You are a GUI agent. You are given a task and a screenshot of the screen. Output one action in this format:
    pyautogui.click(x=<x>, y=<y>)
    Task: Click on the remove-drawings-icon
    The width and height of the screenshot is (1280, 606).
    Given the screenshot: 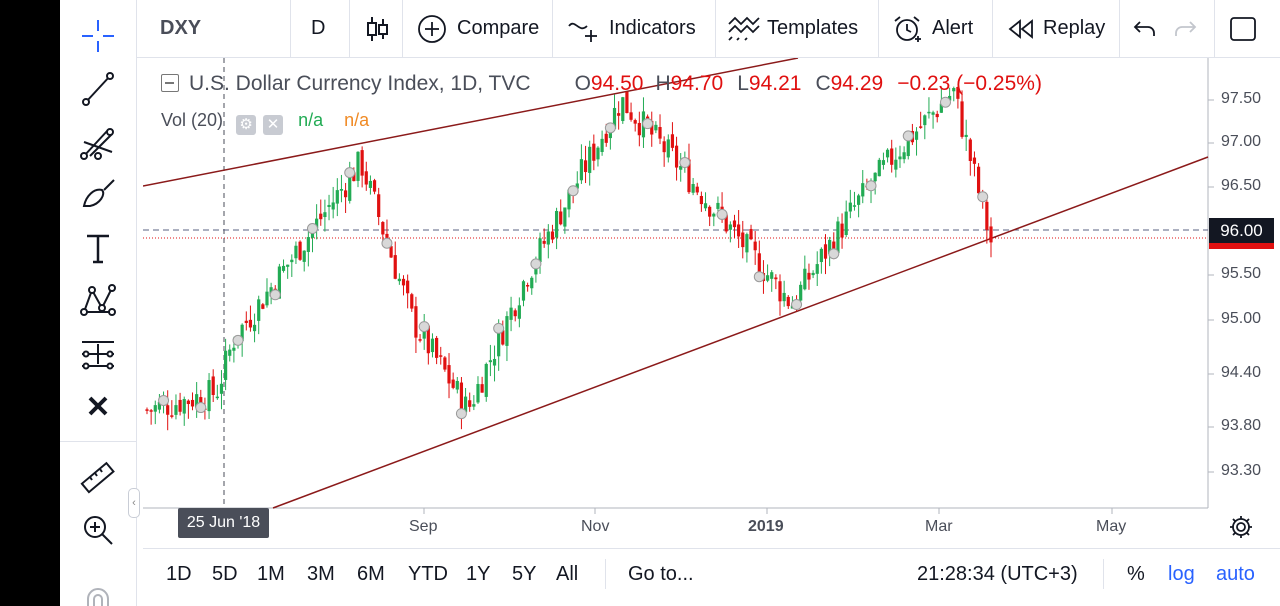 What is the action you would take?
    pyautogui.click(x=98, y=406)
    